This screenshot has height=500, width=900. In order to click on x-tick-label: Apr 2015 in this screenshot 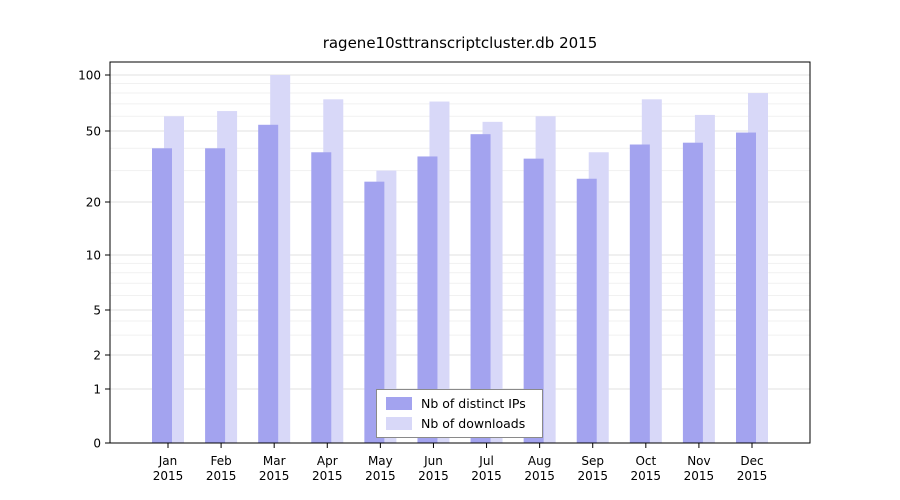, I will do `click(327, 468)`.